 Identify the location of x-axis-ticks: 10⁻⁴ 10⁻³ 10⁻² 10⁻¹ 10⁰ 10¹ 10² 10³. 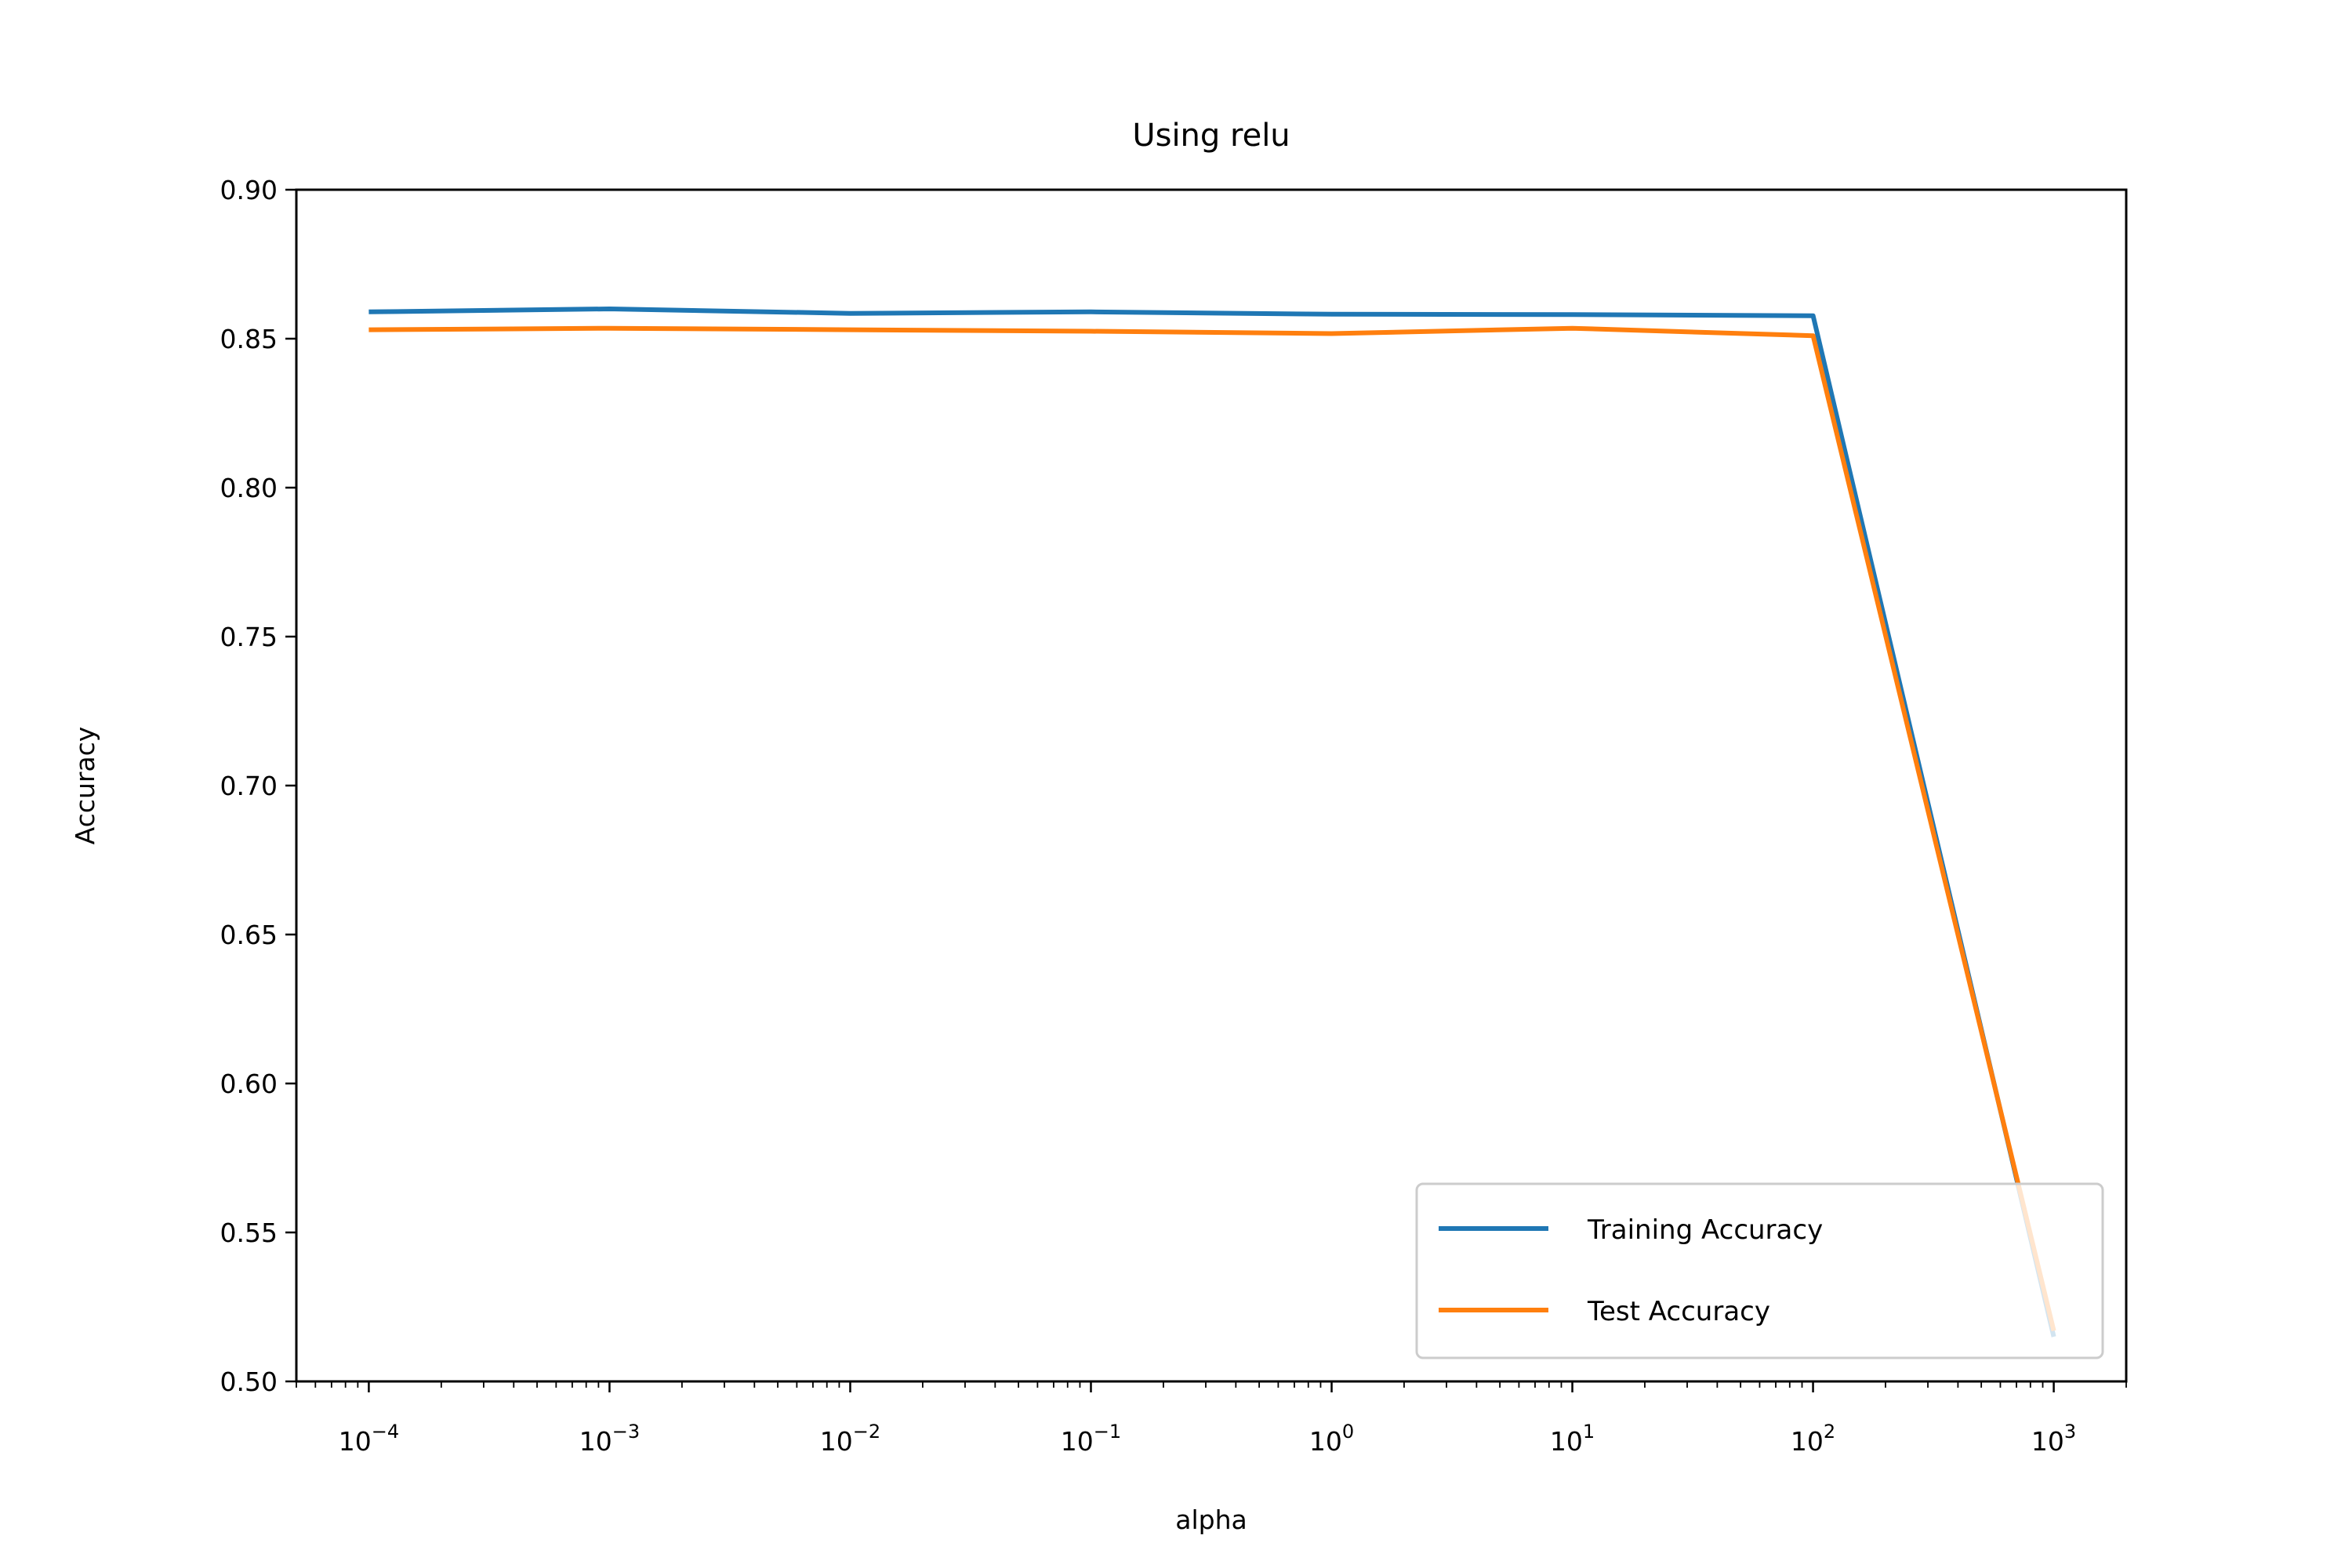
(1211, 1419).